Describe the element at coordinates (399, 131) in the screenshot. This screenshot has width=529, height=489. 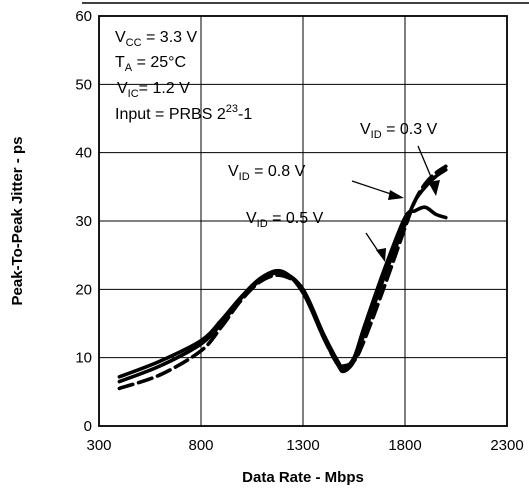
I see `label-vid-0-3: VID = 0.3 V` at that location.